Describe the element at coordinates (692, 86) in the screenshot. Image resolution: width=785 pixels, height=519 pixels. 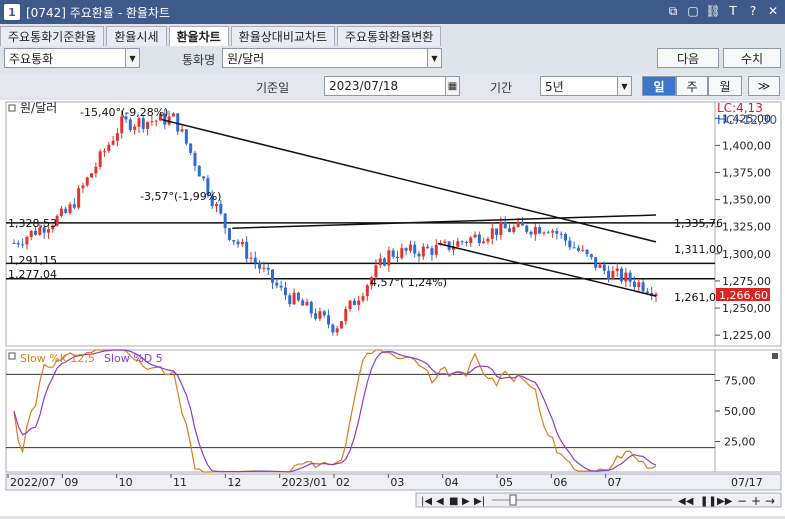
I see `weekly-button: 주` at that location.